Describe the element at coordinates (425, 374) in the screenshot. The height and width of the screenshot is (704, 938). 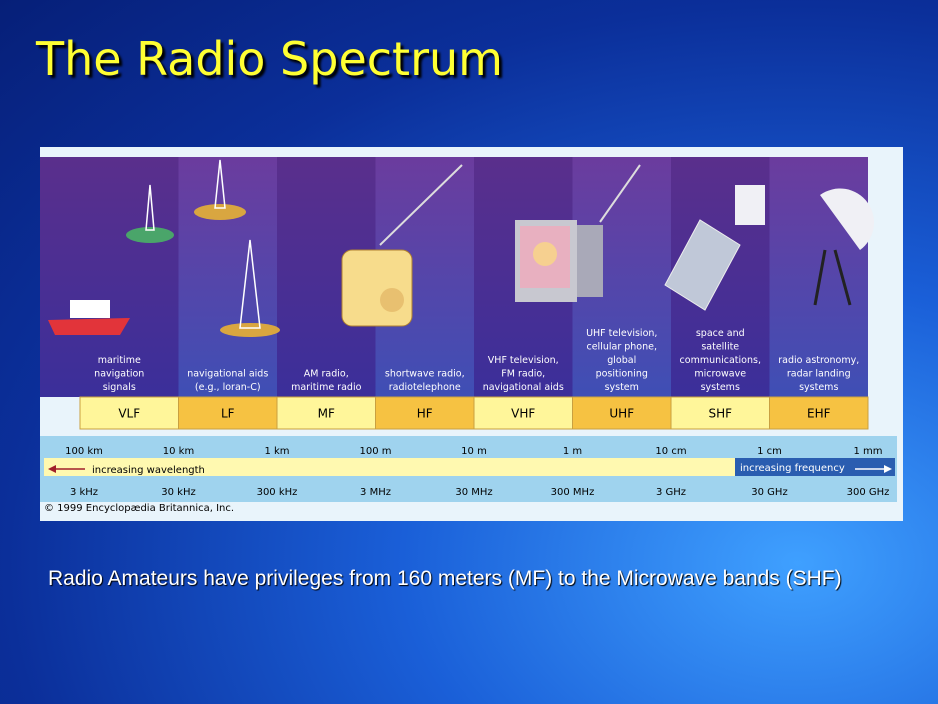
I see `band-use: shortwave radio,` at that location.